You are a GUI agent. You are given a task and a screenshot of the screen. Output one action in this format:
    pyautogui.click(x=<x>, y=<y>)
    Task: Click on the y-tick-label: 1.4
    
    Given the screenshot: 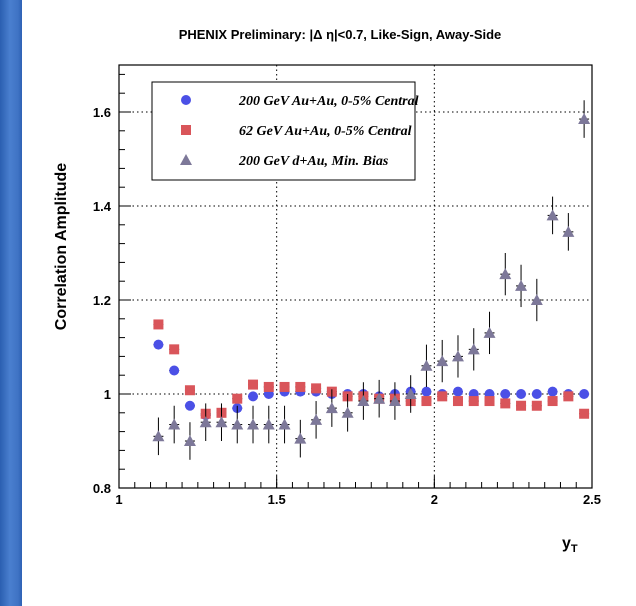 What is the action you would take?
    pyautogui.click(x=102, y=206)
    